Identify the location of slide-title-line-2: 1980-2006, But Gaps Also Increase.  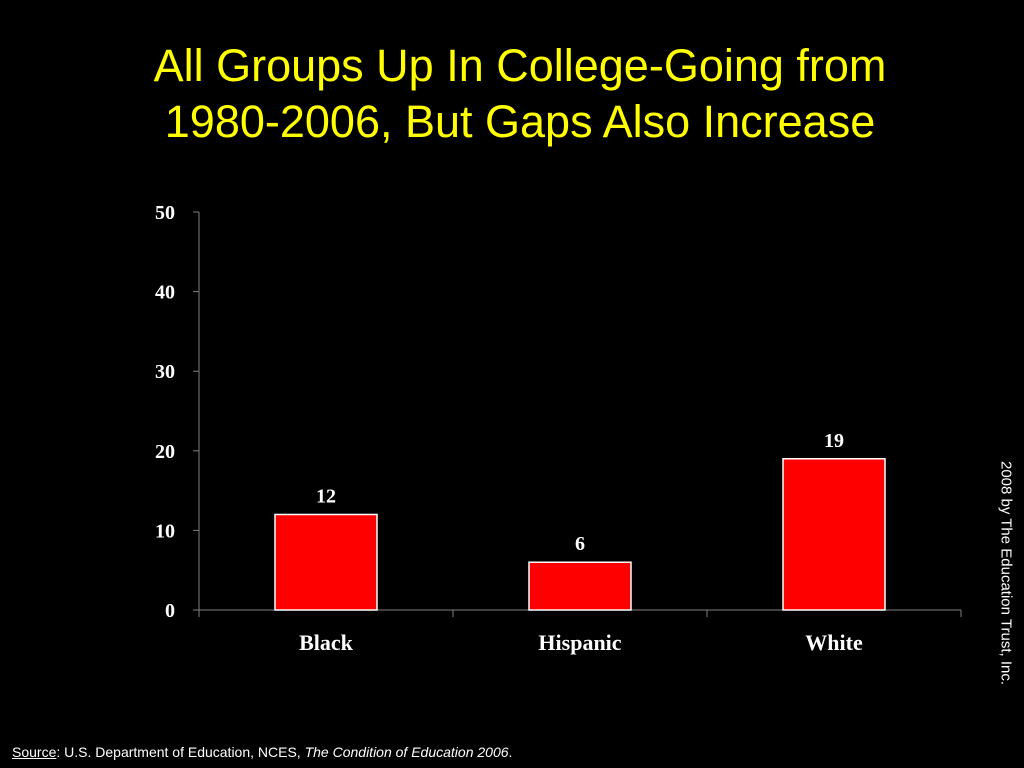
(520, 121).